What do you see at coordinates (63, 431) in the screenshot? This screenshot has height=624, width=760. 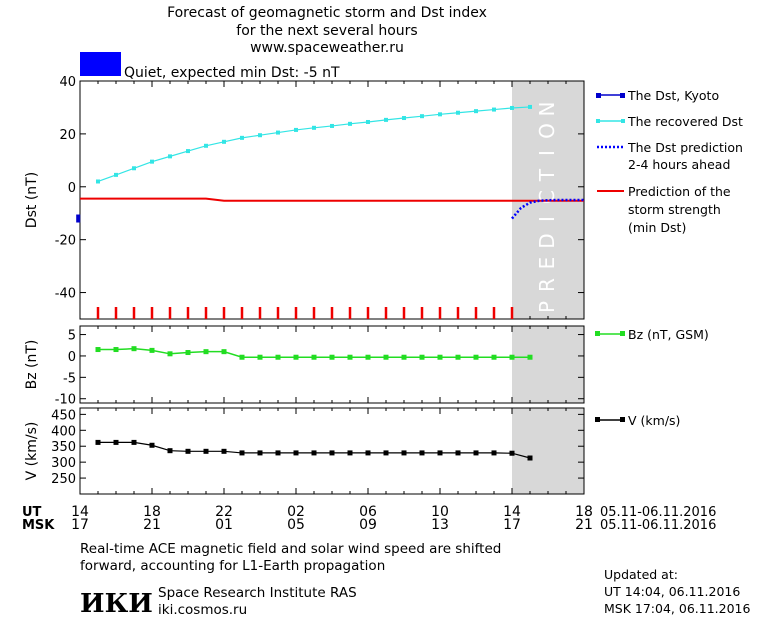 I see `y-tick-label: 400` at bounding box center [63, 431].